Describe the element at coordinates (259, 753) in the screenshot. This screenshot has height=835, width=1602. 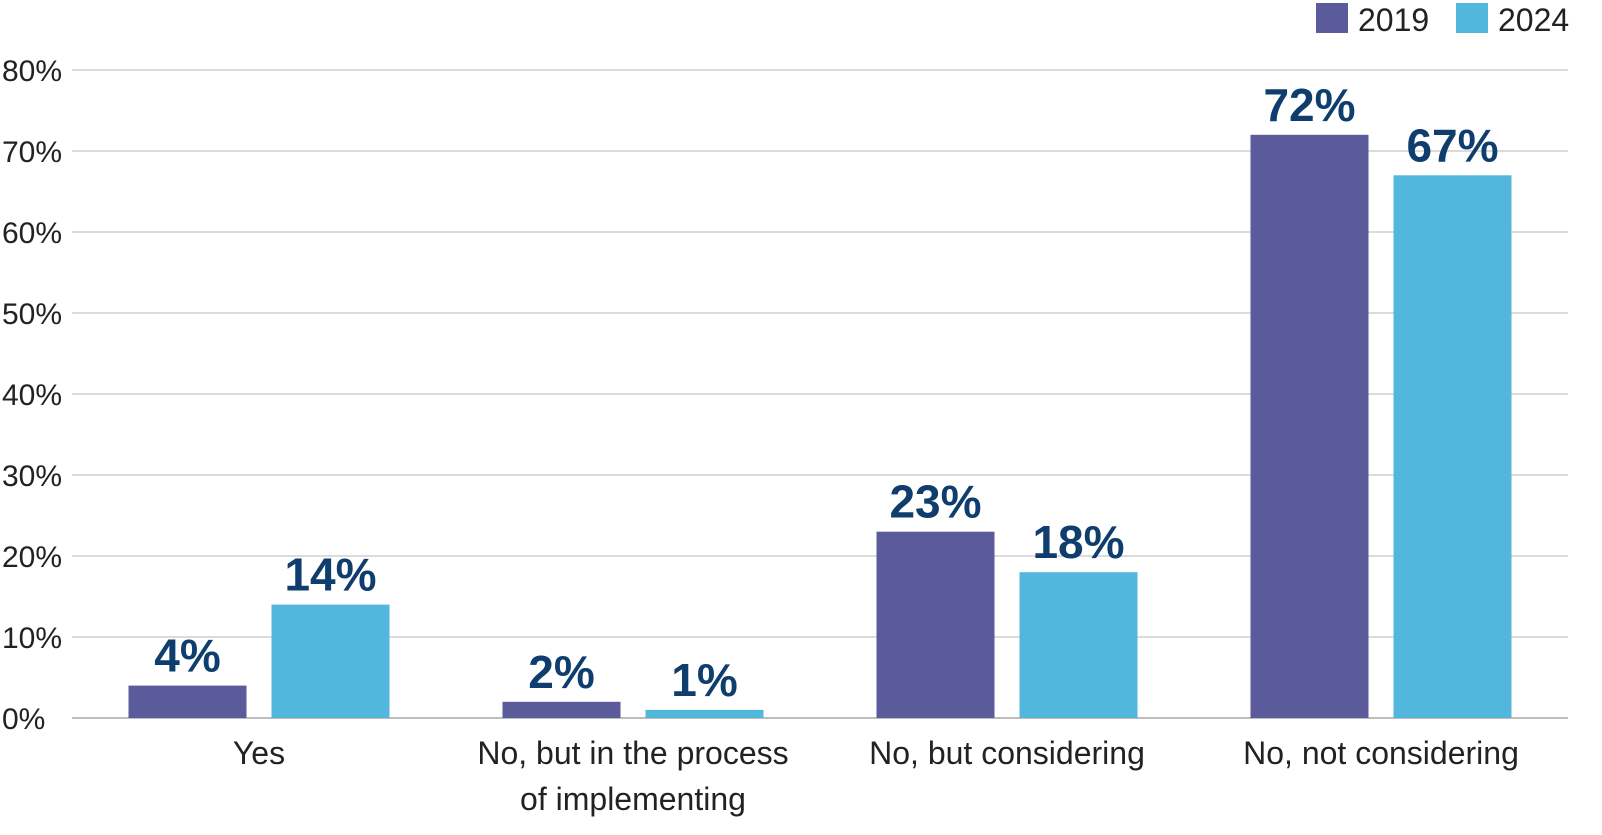
I see `x-category-label: Yes` at that location.